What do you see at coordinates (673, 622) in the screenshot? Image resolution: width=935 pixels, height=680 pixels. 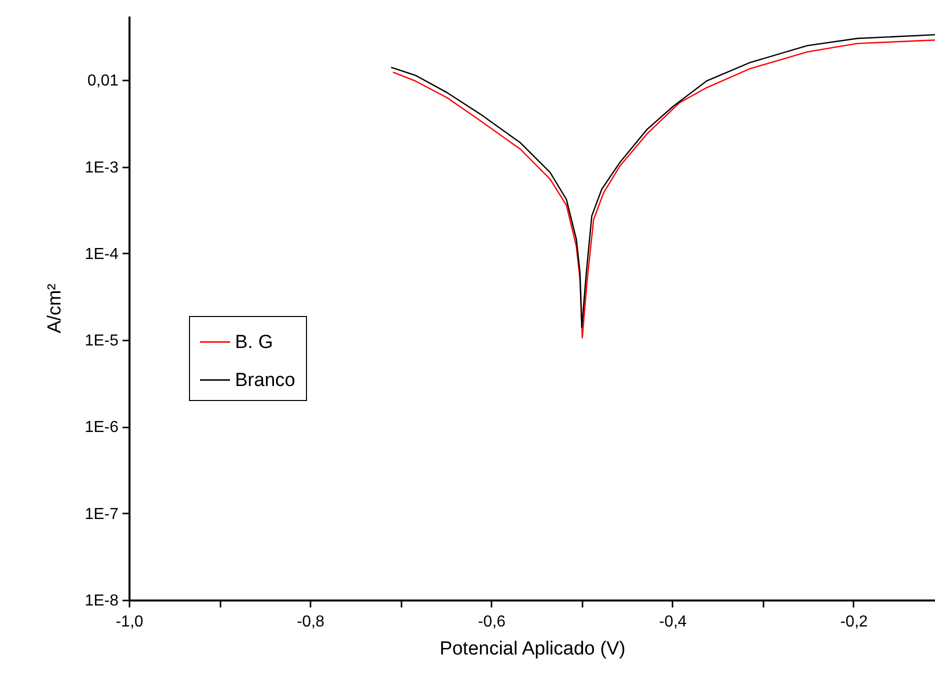 I see `x-tick-label: -0,4` at bounding box center [673, 622].